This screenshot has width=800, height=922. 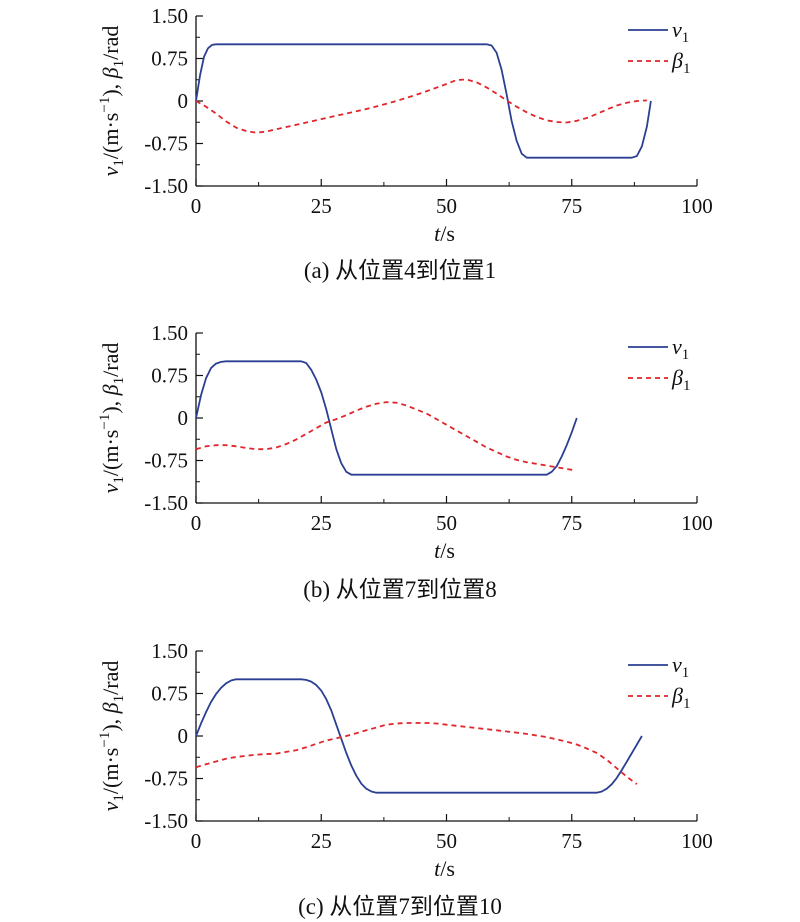 What do you see at coordinates (400, 906) in the screenshot?
I see `panel-caption: (c) 从位置7到位置10` at bounding box center [400, 906].